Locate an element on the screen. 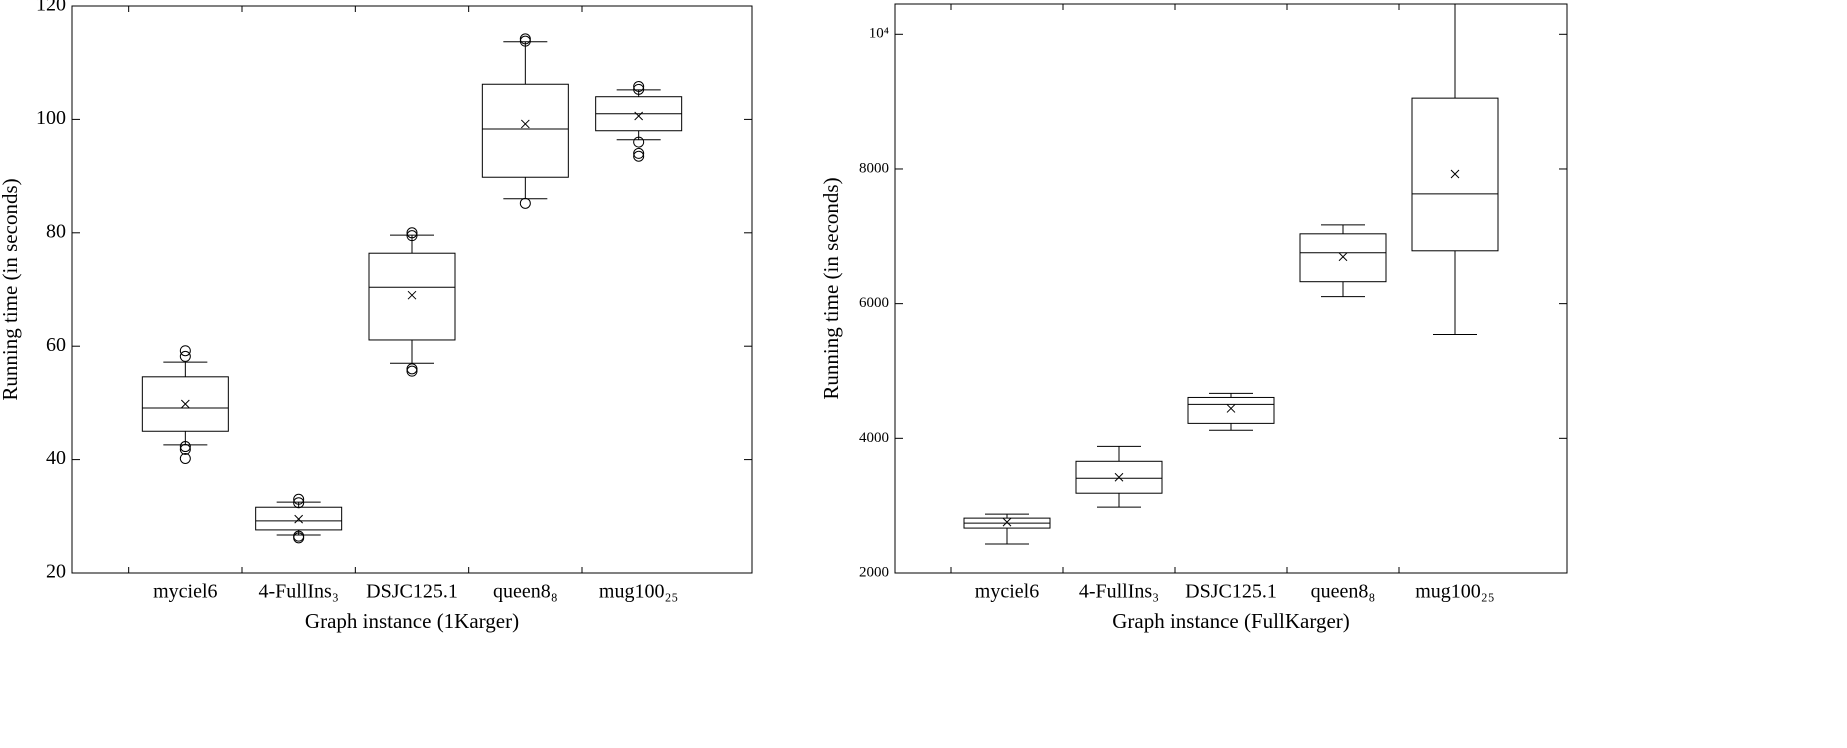 This screenshot has height=748, width=1847. y-tick-label: 120 is located at coordinates (51, 8).